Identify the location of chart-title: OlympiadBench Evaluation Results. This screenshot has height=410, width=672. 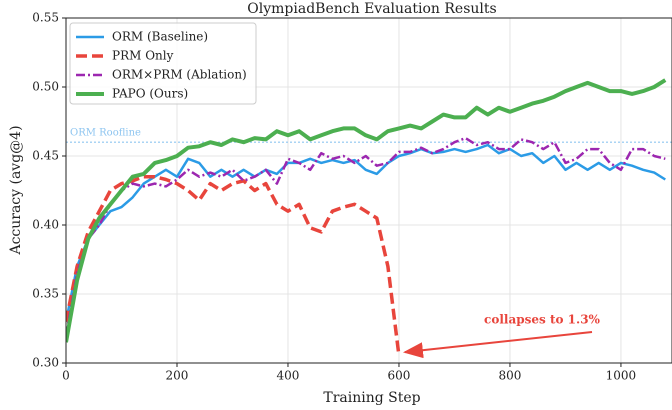
(371, 9).